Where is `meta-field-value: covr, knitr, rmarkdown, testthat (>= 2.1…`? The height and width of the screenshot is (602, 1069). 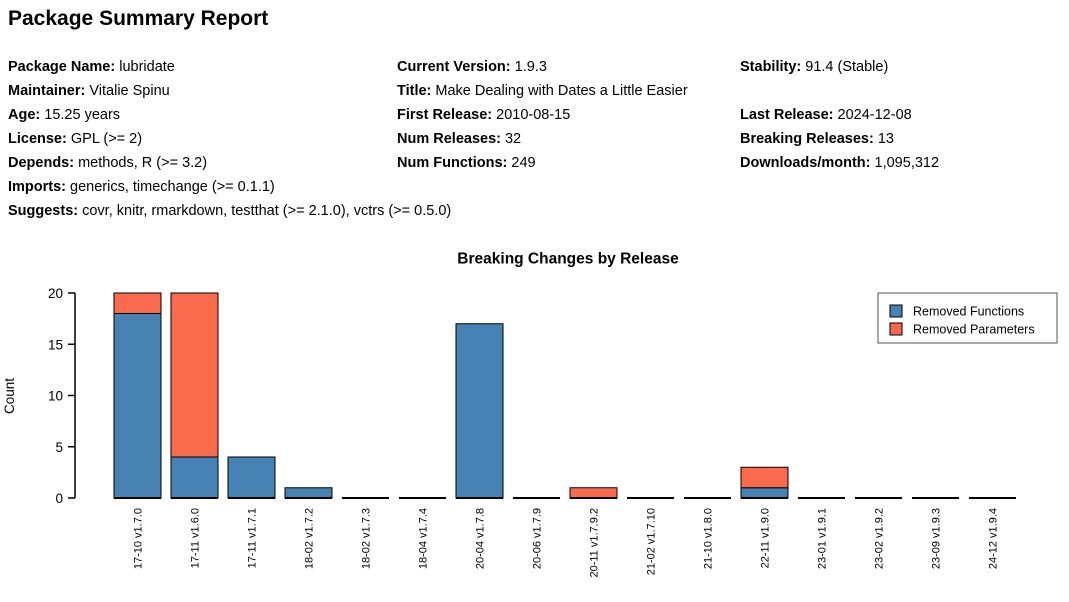 meta-field-value: covr, knitr, rmarkdown, testthat (>= 2.1… is located at coordinates (265, 211).